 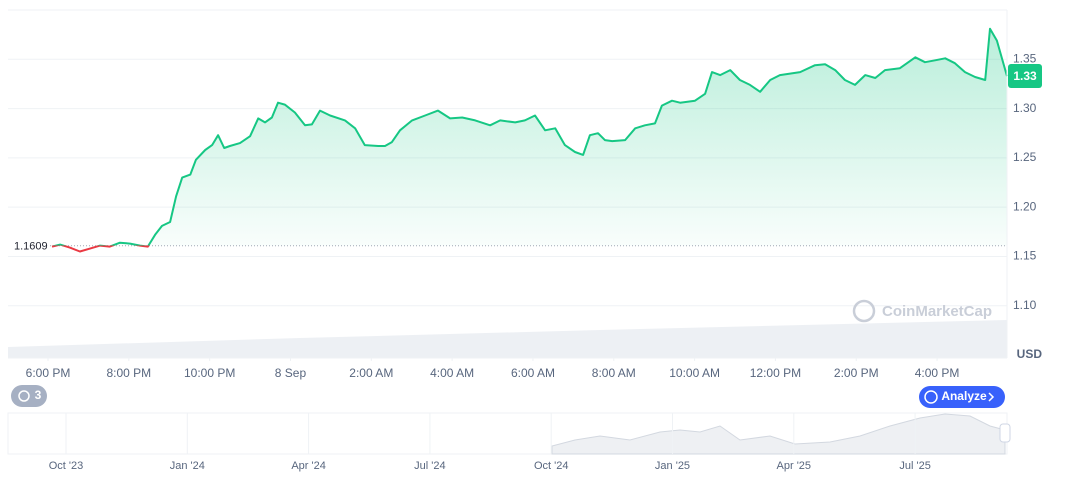 What do you see at coordinates (614, 373) in the screenshot?
I see `x-tick-label: 8:00 AM` at bounding box center [614, 373].